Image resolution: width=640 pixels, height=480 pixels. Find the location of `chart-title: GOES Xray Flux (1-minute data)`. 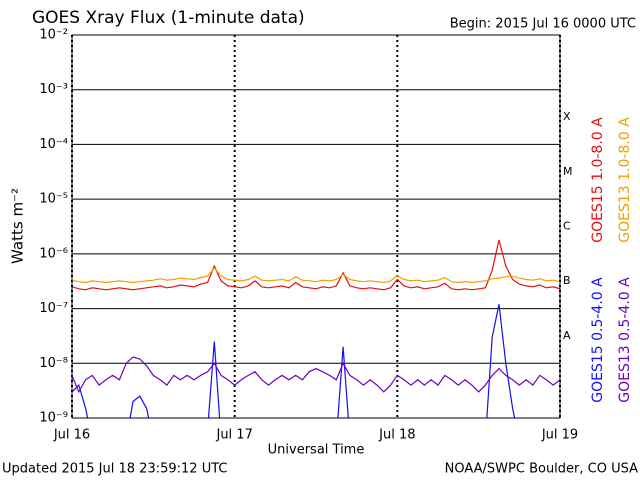

chart-title: GOES Xray Flux (1-minute data) is located at coordinates (168, 18).